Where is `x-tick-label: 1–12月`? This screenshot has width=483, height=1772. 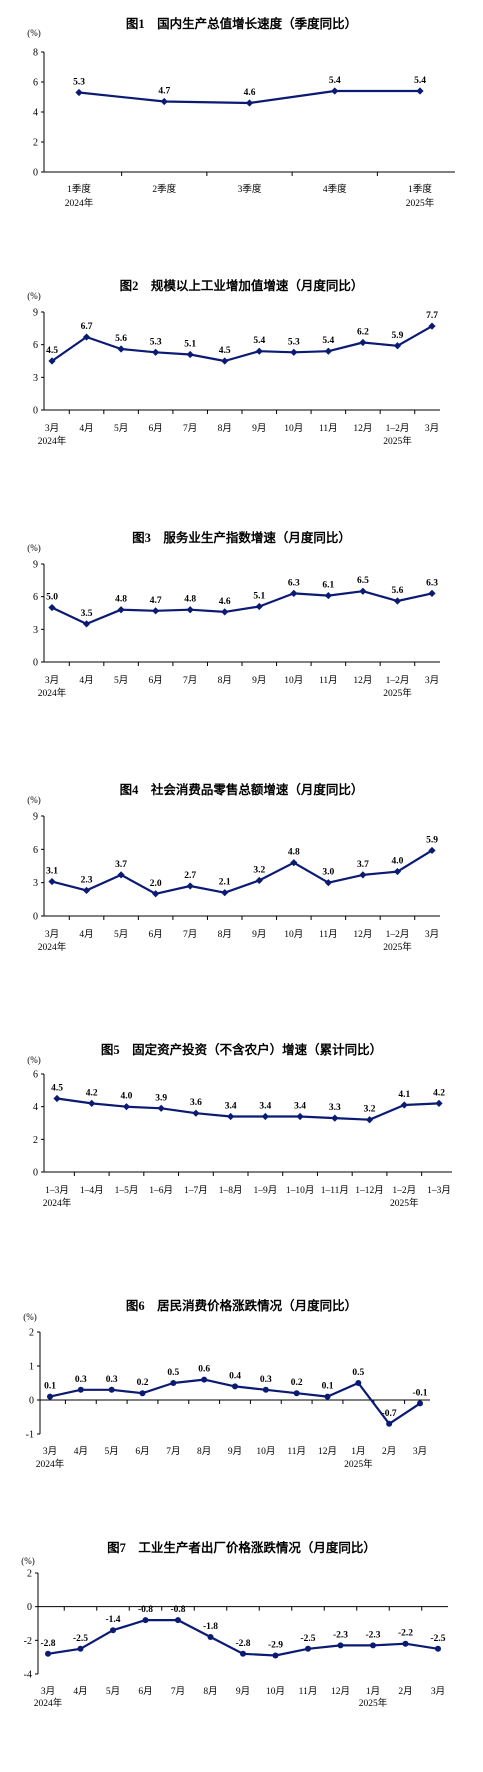
x-tick-label: 1–12月 is located at coordinates (369, 1190).